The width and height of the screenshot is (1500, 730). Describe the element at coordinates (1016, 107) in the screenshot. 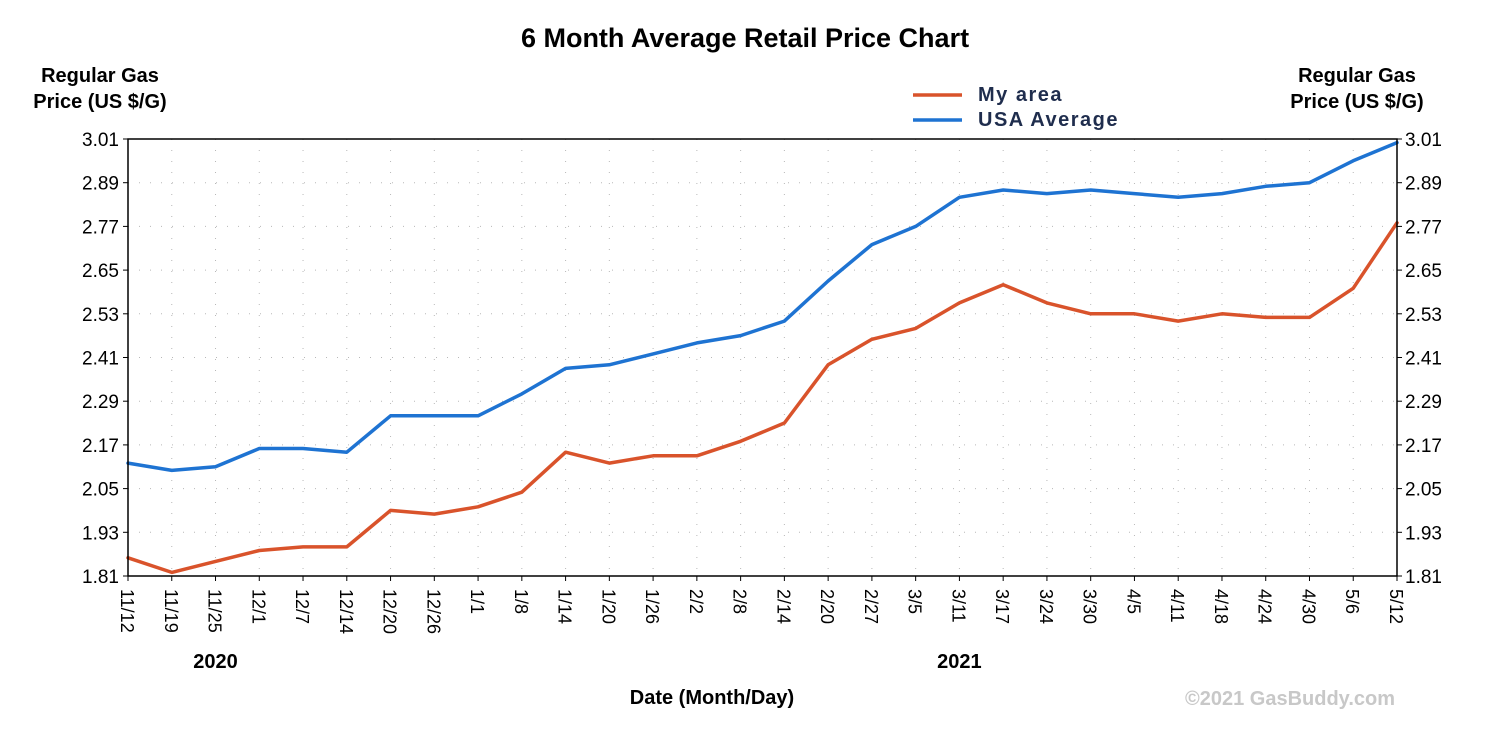

I see `legend: My area USA Average` at that location.